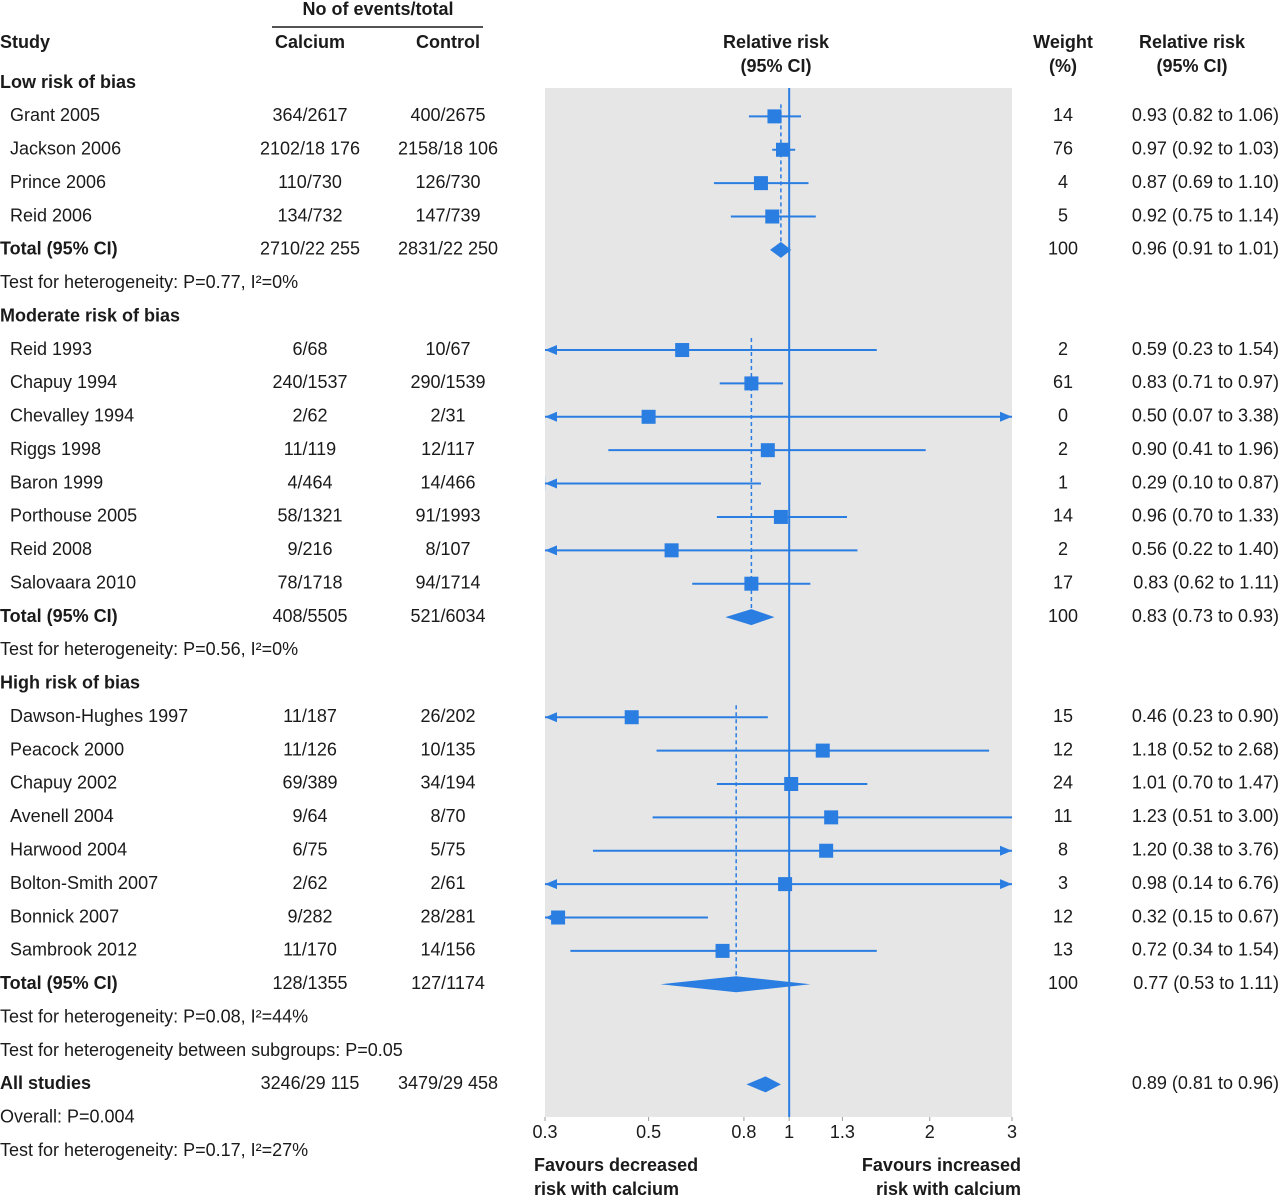  I want to click on weight: 1, so click(1063, 482).